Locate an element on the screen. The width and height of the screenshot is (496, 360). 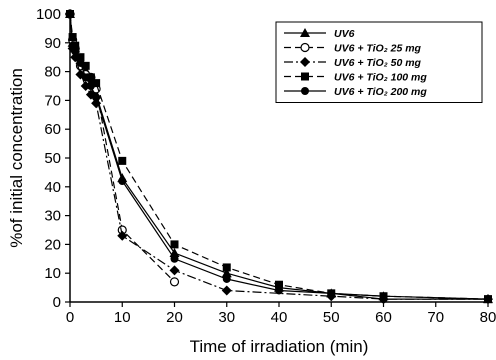
y-tick-label: 60 is located at coordinates (52, 129).